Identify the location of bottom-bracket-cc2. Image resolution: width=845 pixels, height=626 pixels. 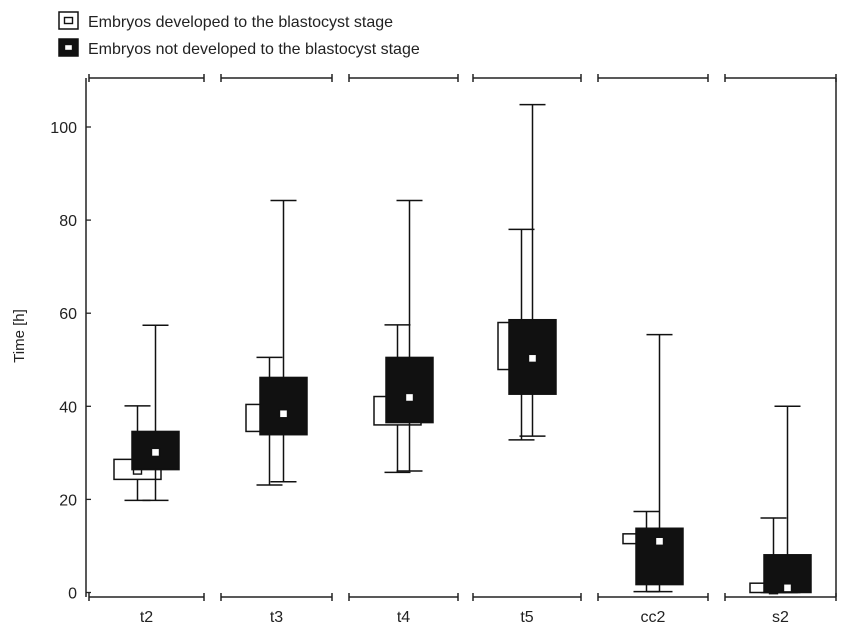
(653, 597).